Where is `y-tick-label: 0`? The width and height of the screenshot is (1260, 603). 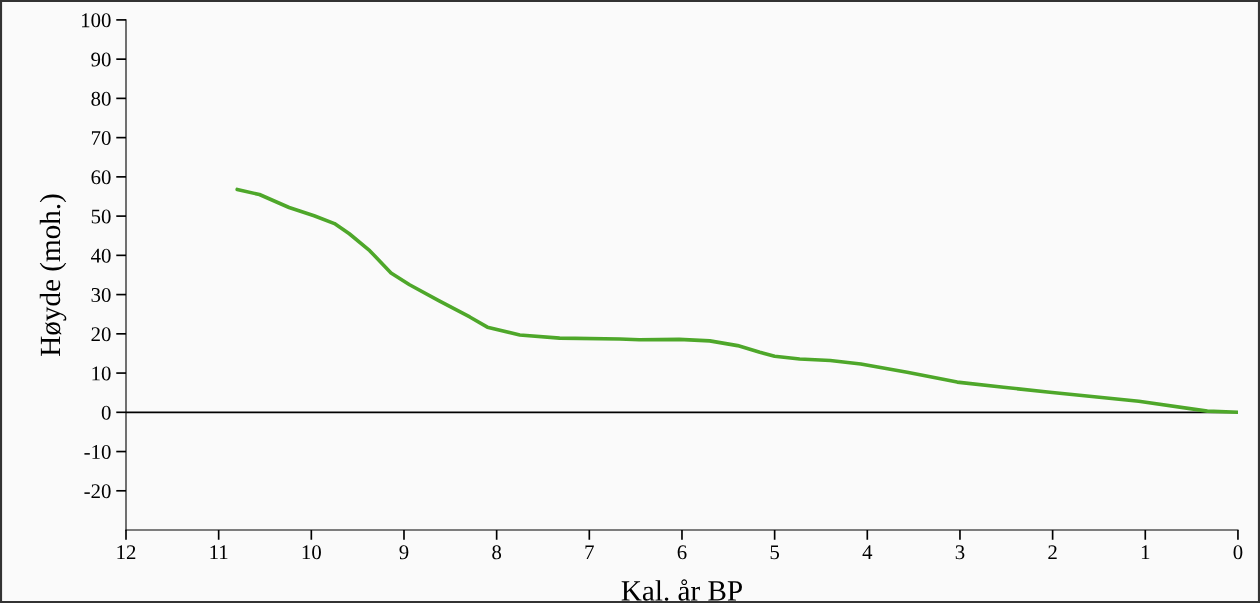 y-tick-label: 0 is located at coordinates (106, 412).